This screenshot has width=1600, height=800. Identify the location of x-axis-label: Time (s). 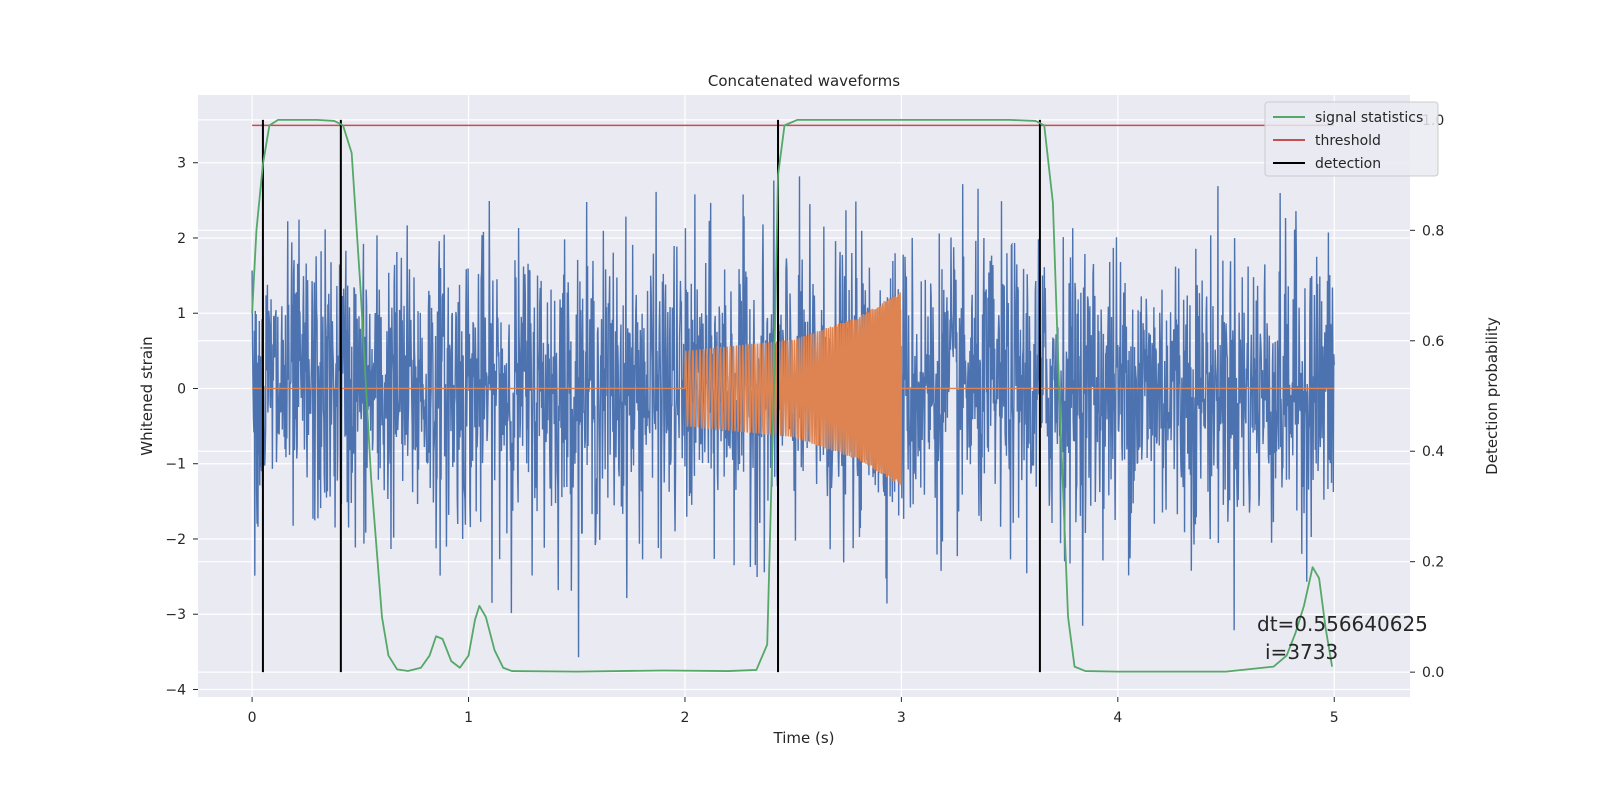
(804, 738).